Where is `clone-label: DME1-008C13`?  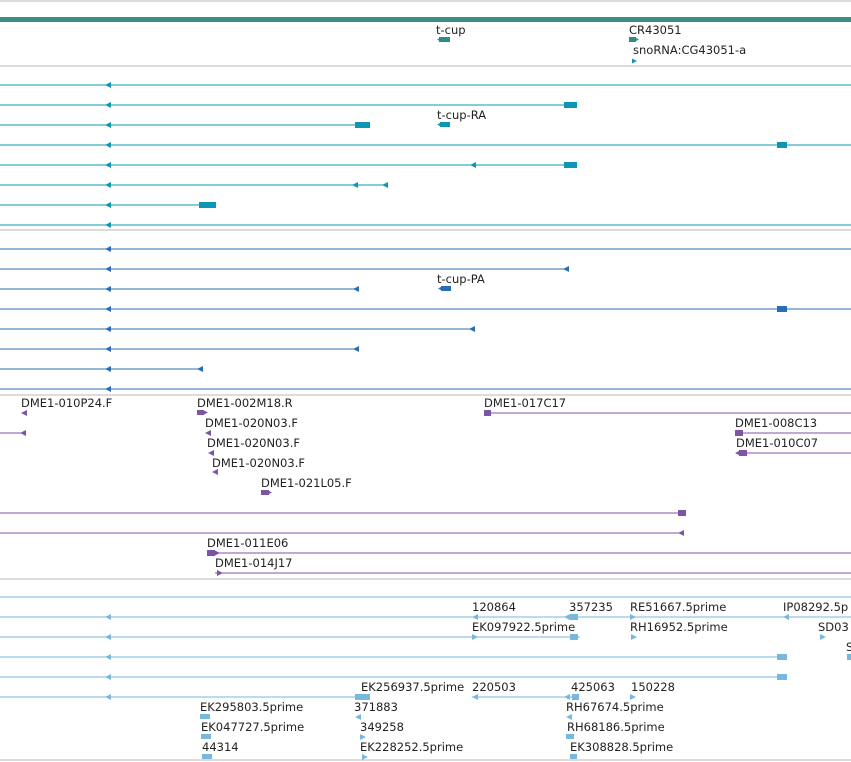 clone-label: DME1-008C13 is located at coordinates (776, 423).